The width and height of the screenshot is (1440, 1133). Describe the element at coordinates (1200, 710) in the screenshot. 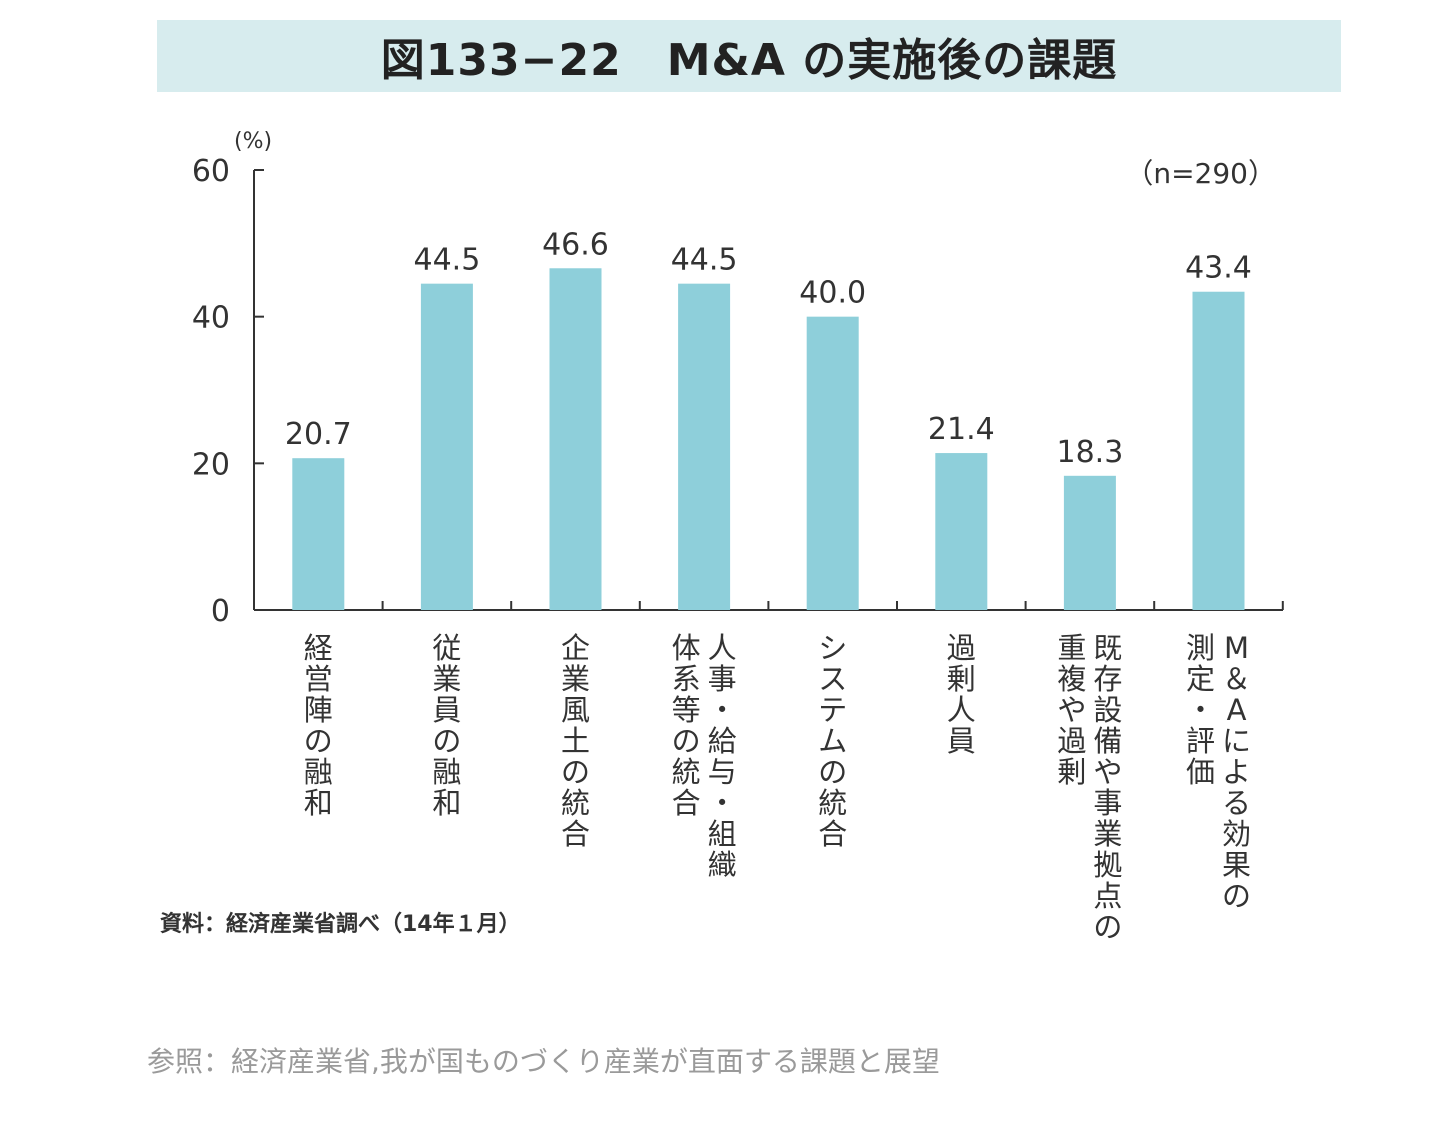

I see `category-label-column: 測定・評価` at that location.